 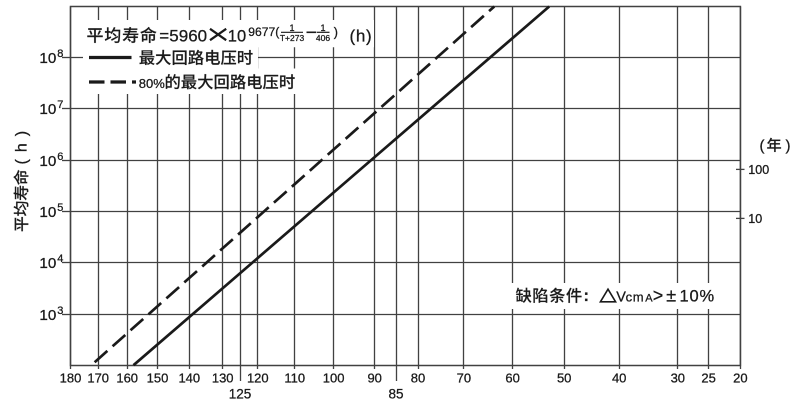 What do you see at coordinates (619, 377) in the screenshot?
I see `svg-text: 40` at bounding box center [619, 377].